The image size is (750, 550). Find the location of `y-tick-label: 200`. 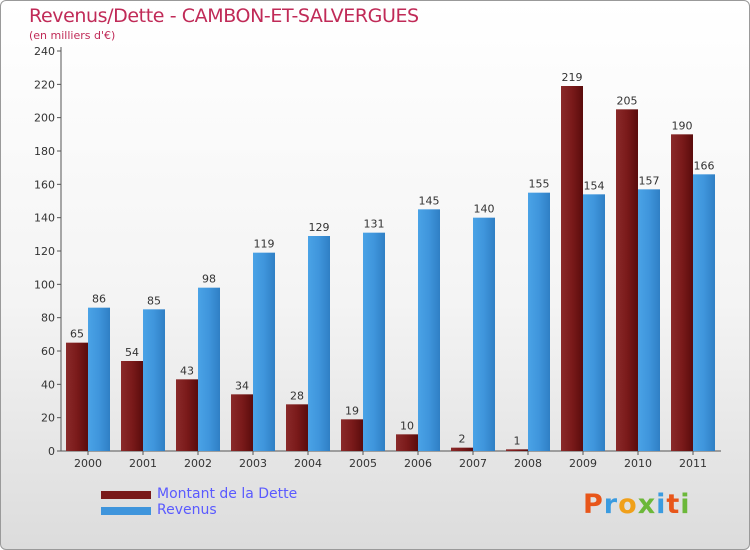

y-tick-label: 200 is located at coordinates (44, 118).